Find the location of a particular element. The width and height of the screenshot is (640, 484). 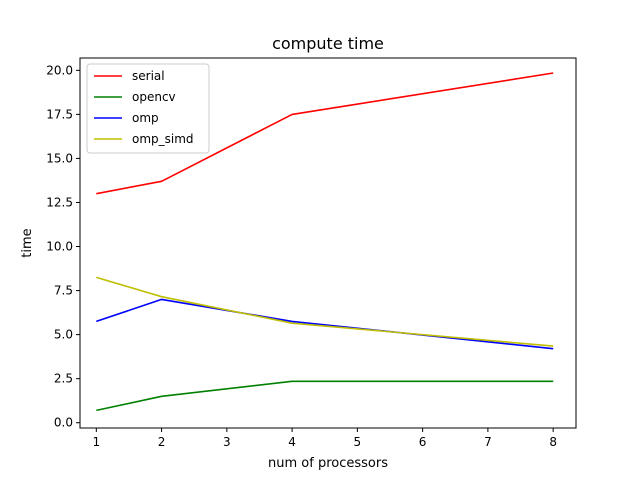

y-tick-label: 12.5 is located at coordinates (59, 202).